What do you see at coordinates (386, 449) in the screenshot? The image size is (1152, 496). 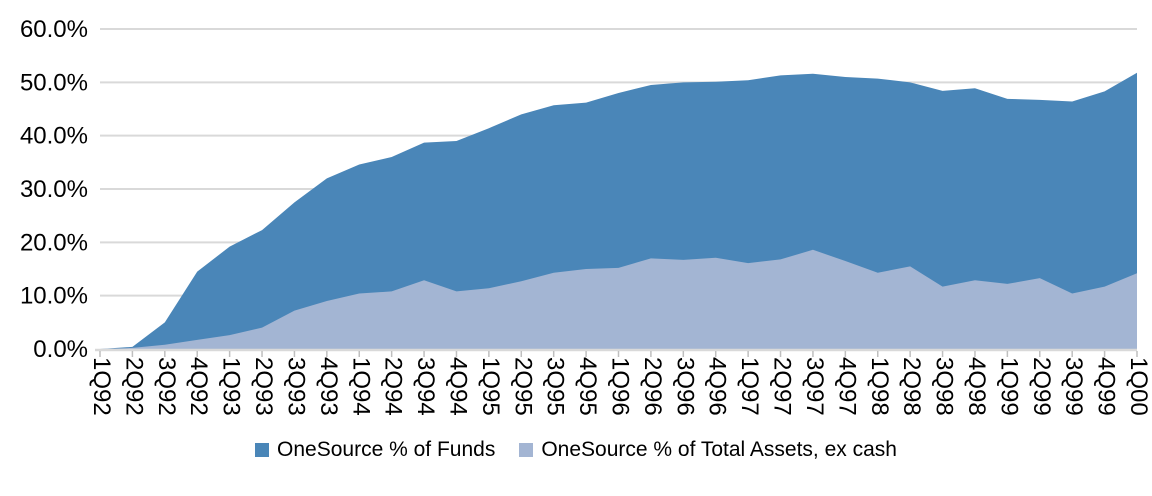 I see `legend-label-funds: OneSource % of Funds` at bounding box center [386, 449].